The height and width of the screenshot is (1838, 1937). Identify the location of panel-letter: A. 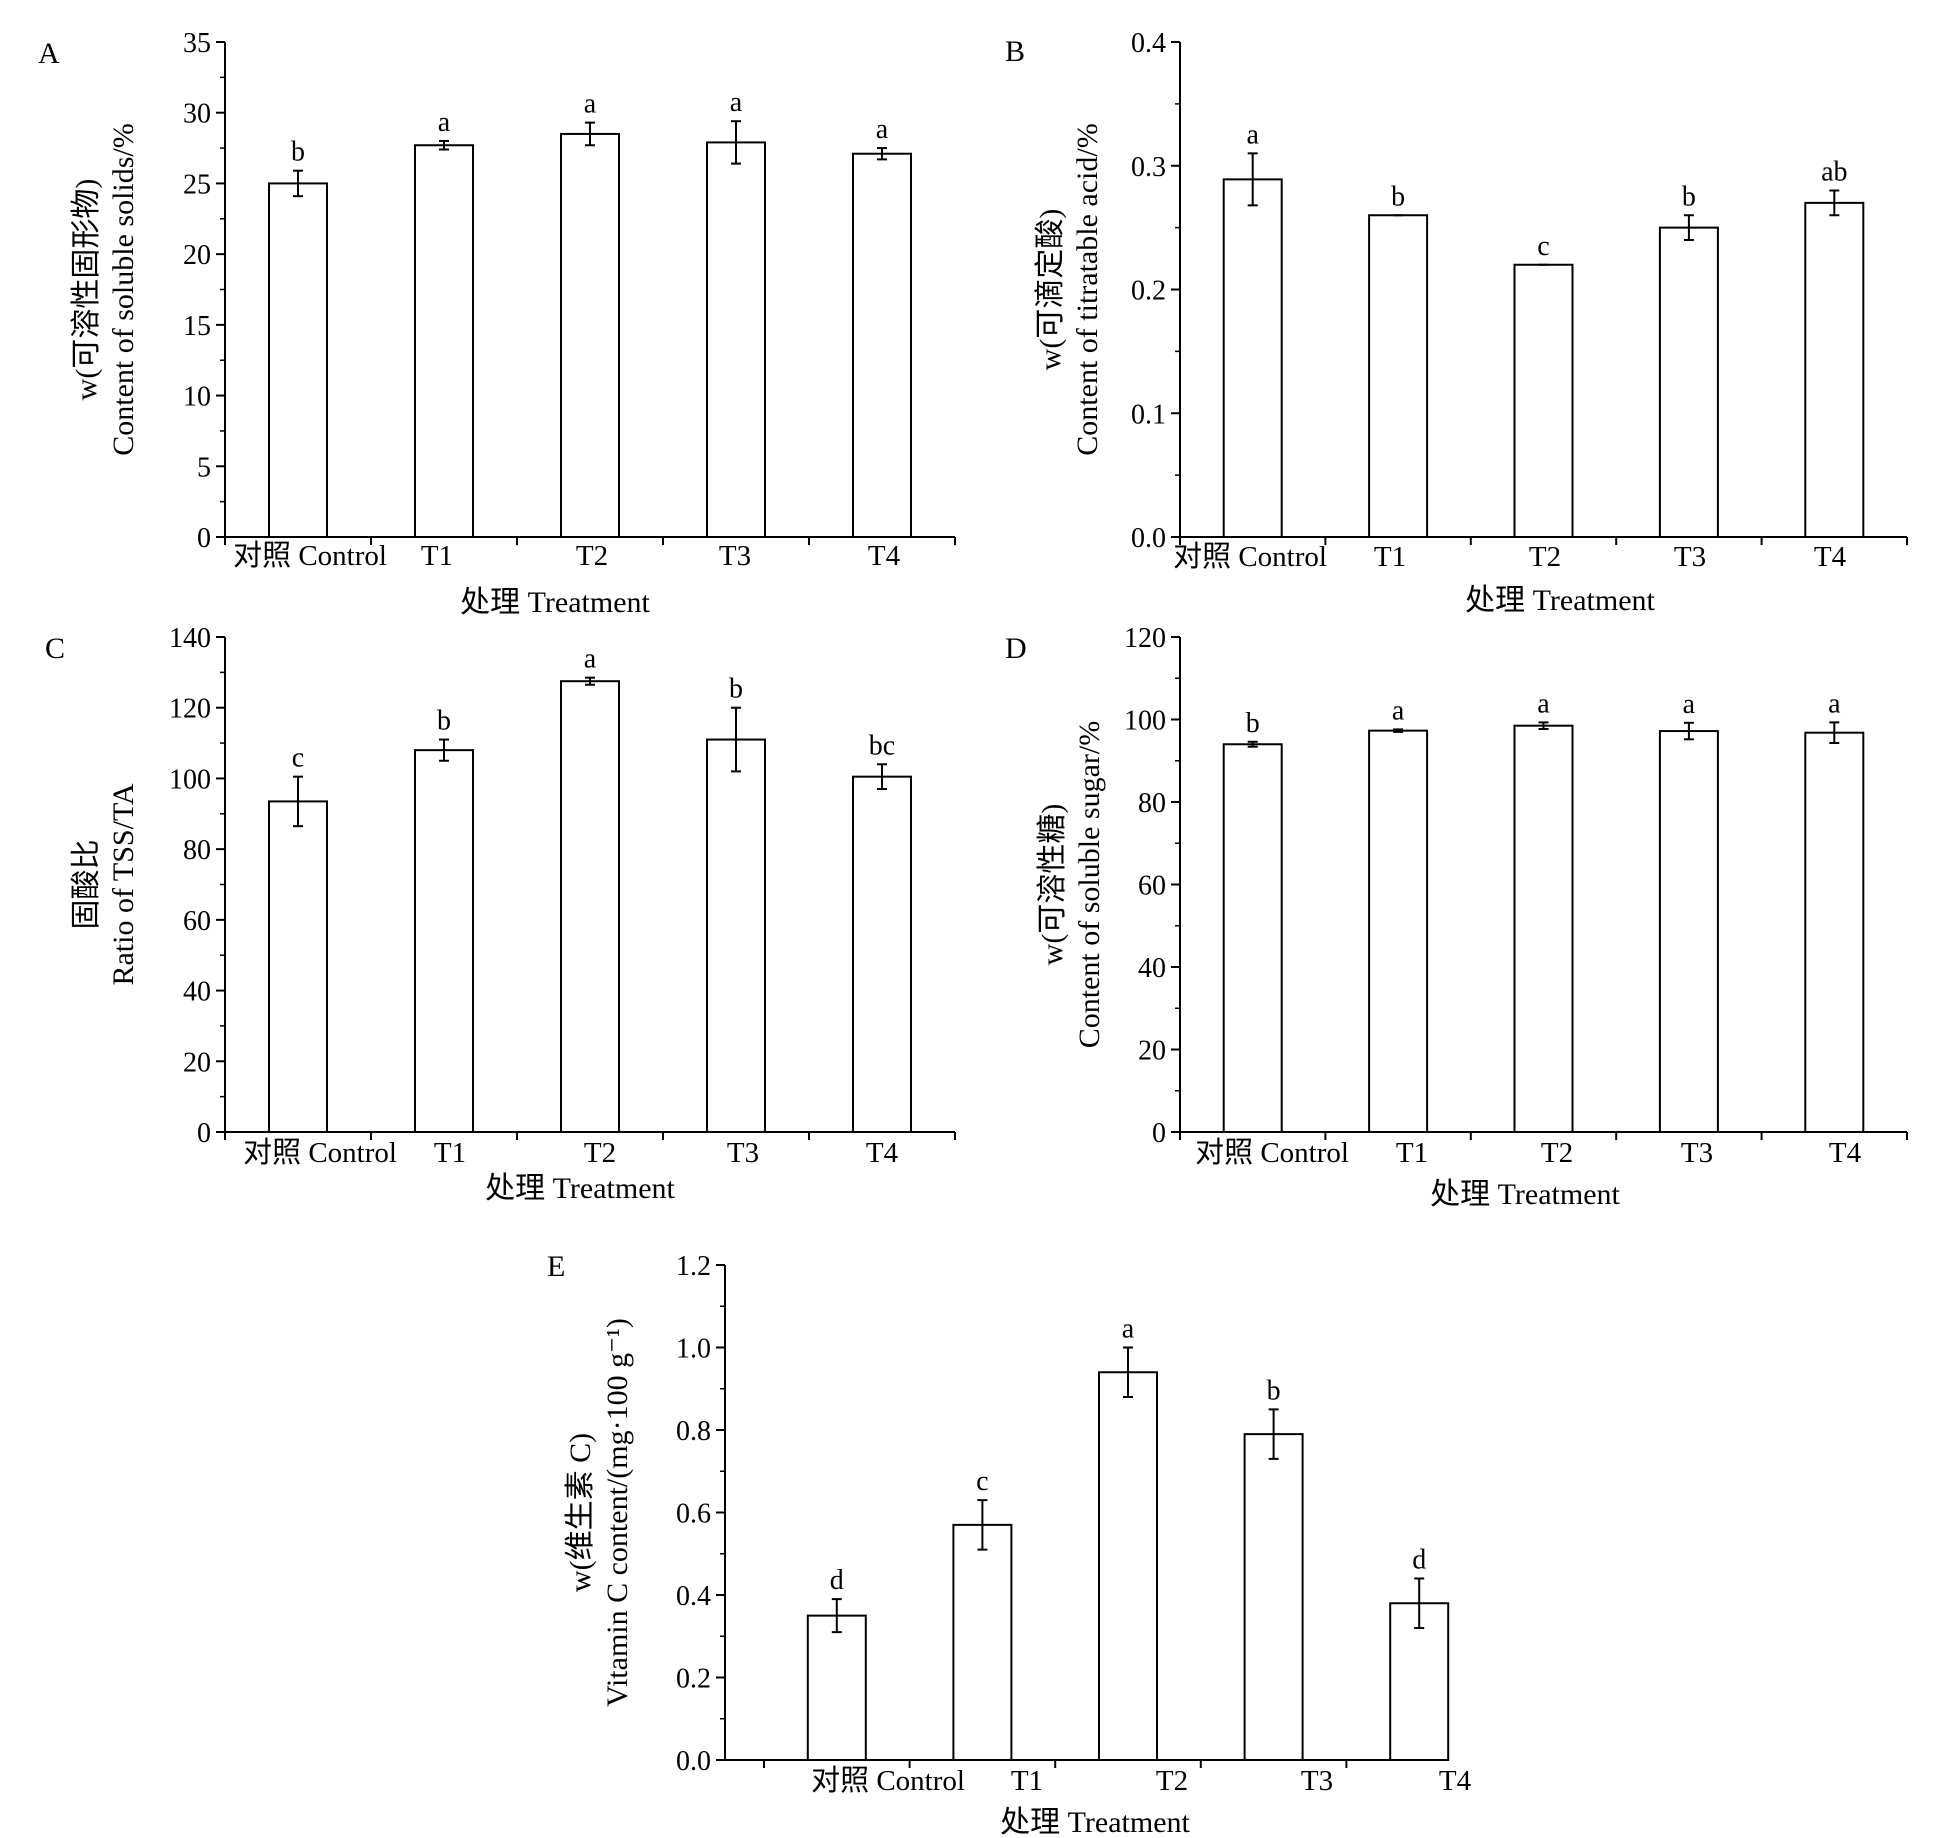
(49, 53).